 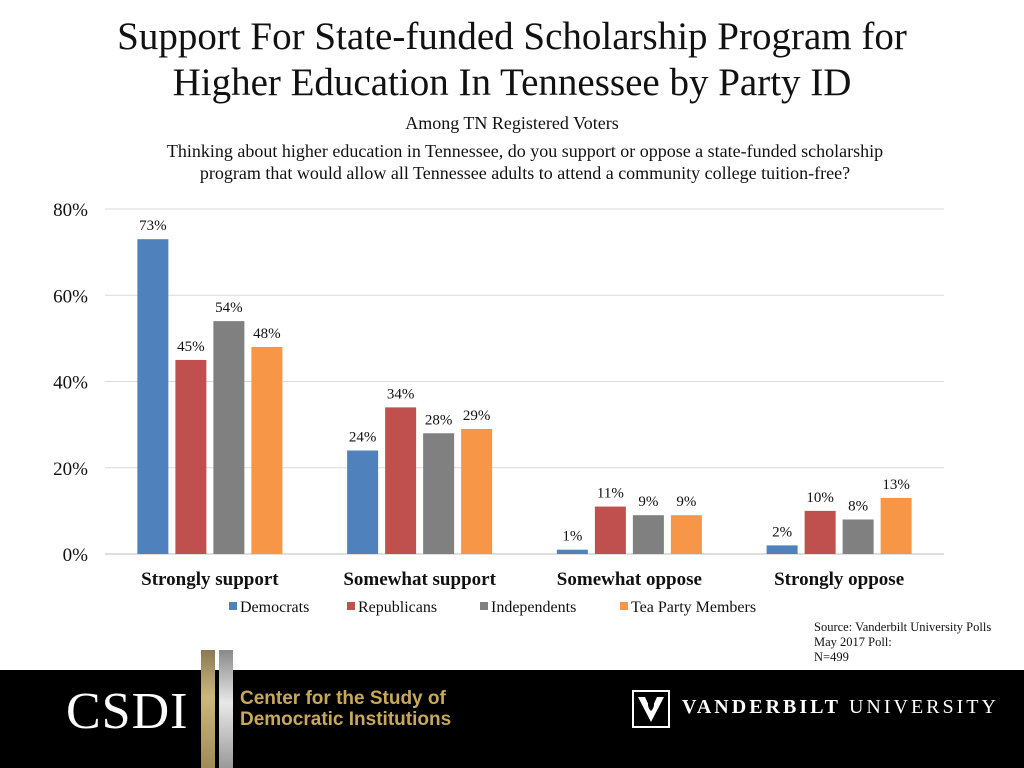 I want to click on vanderbilt-wordmark: VANDERBILT UNIVERSITY, so click(x=840, y=707).